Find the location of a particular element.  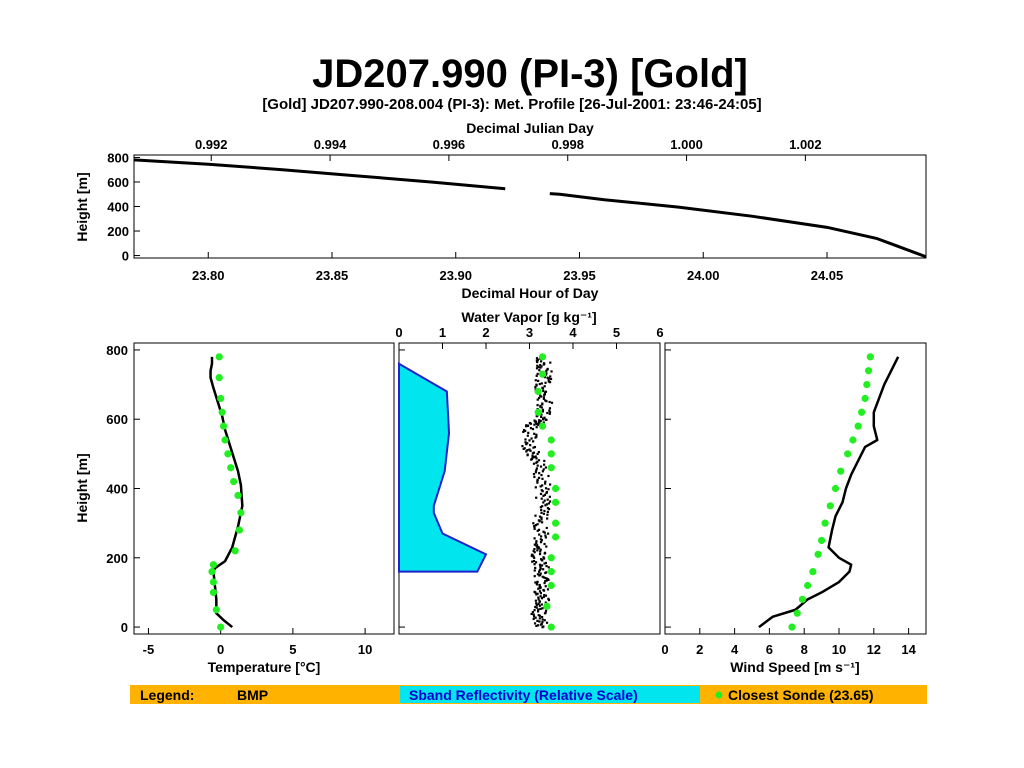

top-x2-tick-label: 0.994 is located at coordinates (330, 144).